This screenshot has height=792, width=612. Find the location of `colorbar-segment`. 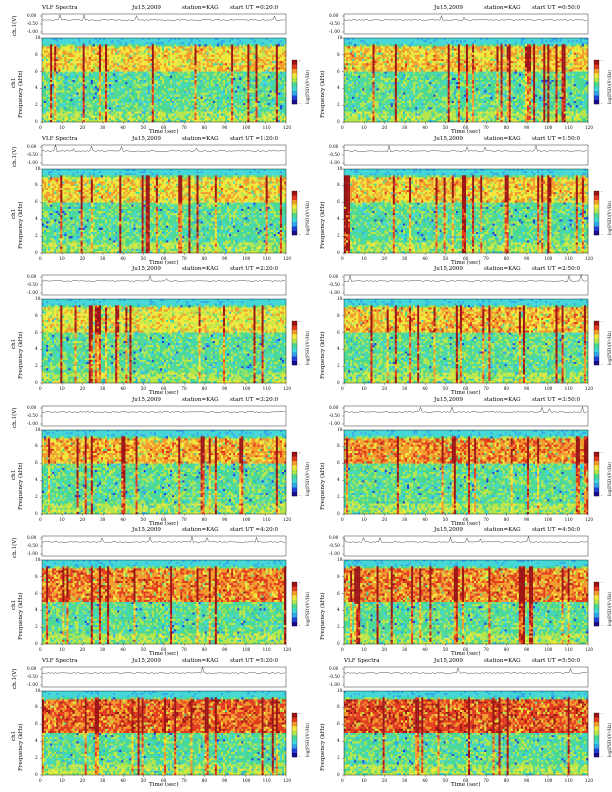

colorbar-segment is located at coordinates (294, 66).